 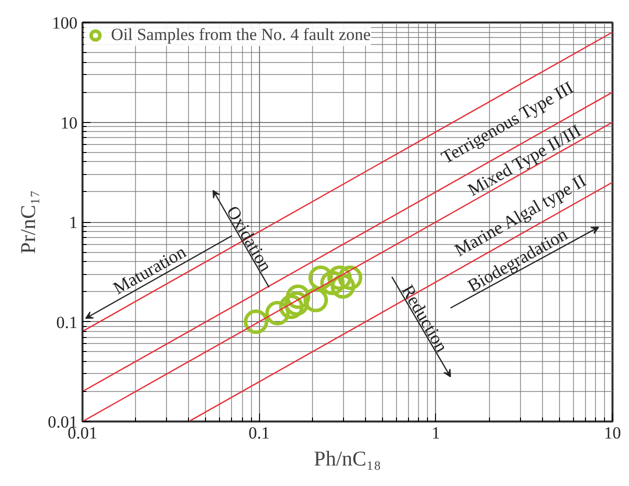 What do you see at coordinates (612, 433) in the screenshot?
I see `x-tick-label: 10` at bounding box center [612, 433].